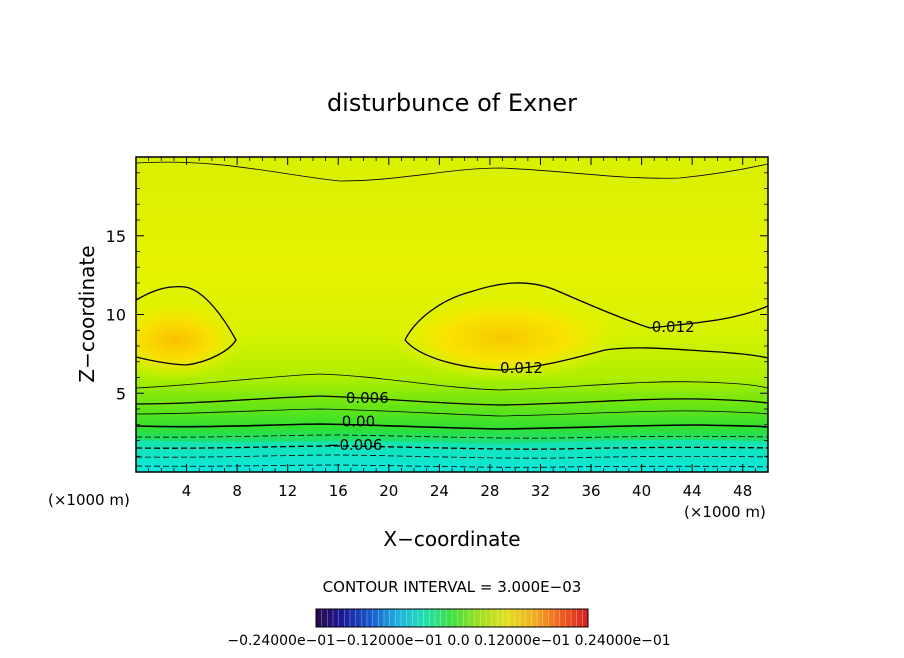  What do you see at coordinates (187, 491) in the screenshot?
I see `x-tick-label: 4` at bounding box center [187, 491].